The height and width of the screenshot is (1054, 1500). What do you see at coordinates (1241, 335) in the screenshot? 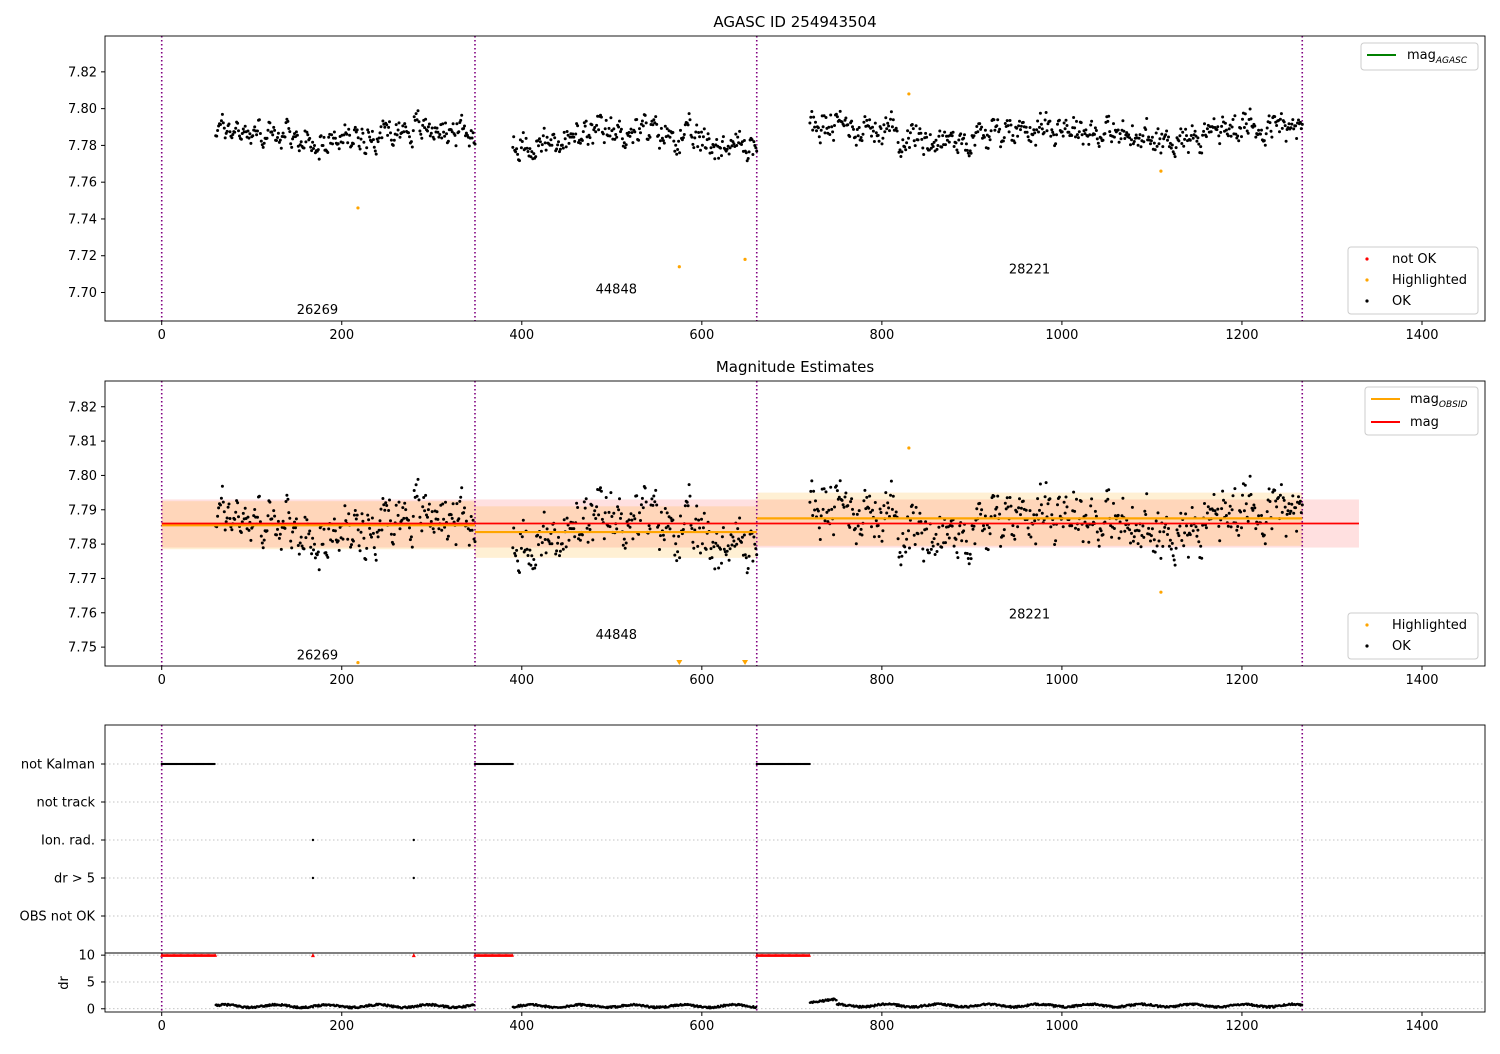
I see `x-tick-label: 1200` at bounding box center [1241, 335].